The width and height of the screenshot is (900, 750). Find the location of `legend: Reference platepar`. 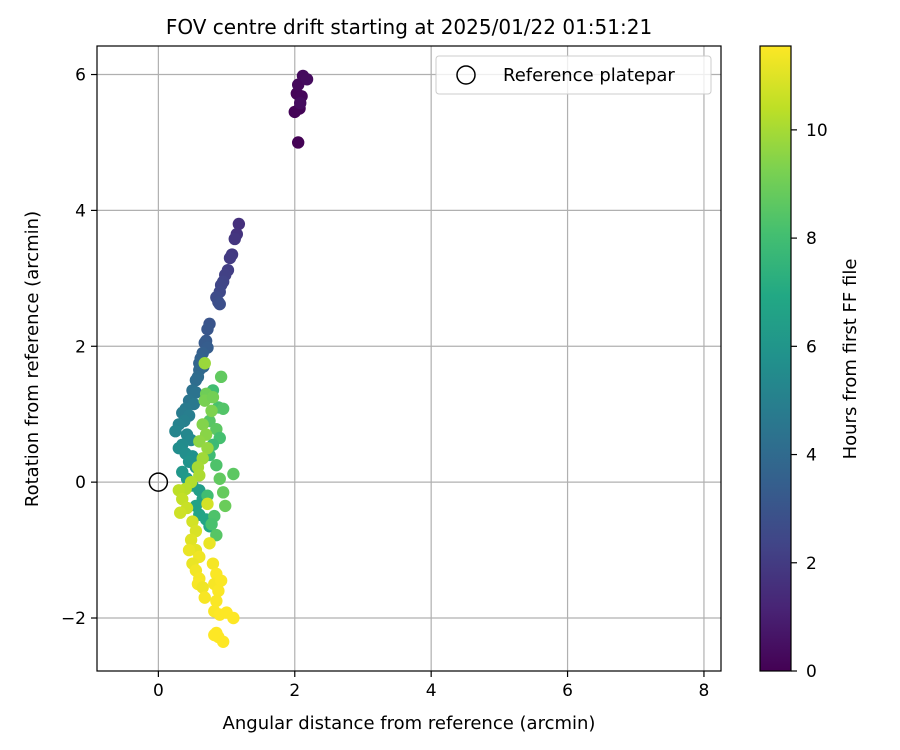

legend: Reference platepar is located at coordinates (573, 75).